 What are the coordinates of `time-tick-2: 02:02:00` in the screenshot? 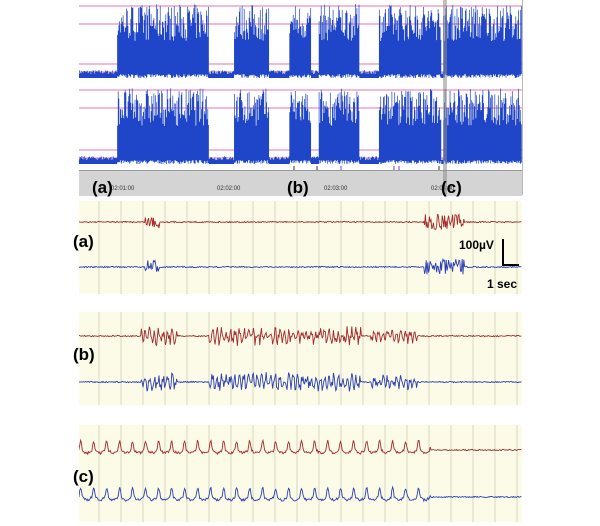 It's located at (229, 189).